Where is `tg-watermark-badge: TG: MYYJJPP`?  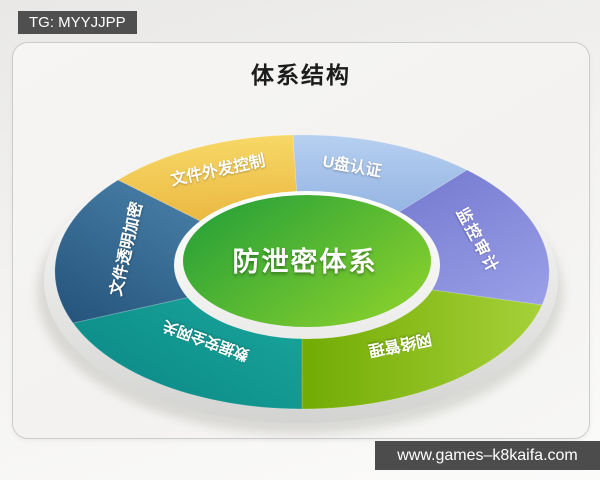
tg-watermark-badge: TG: MYYJJPP is located at coordinates (77, 22).